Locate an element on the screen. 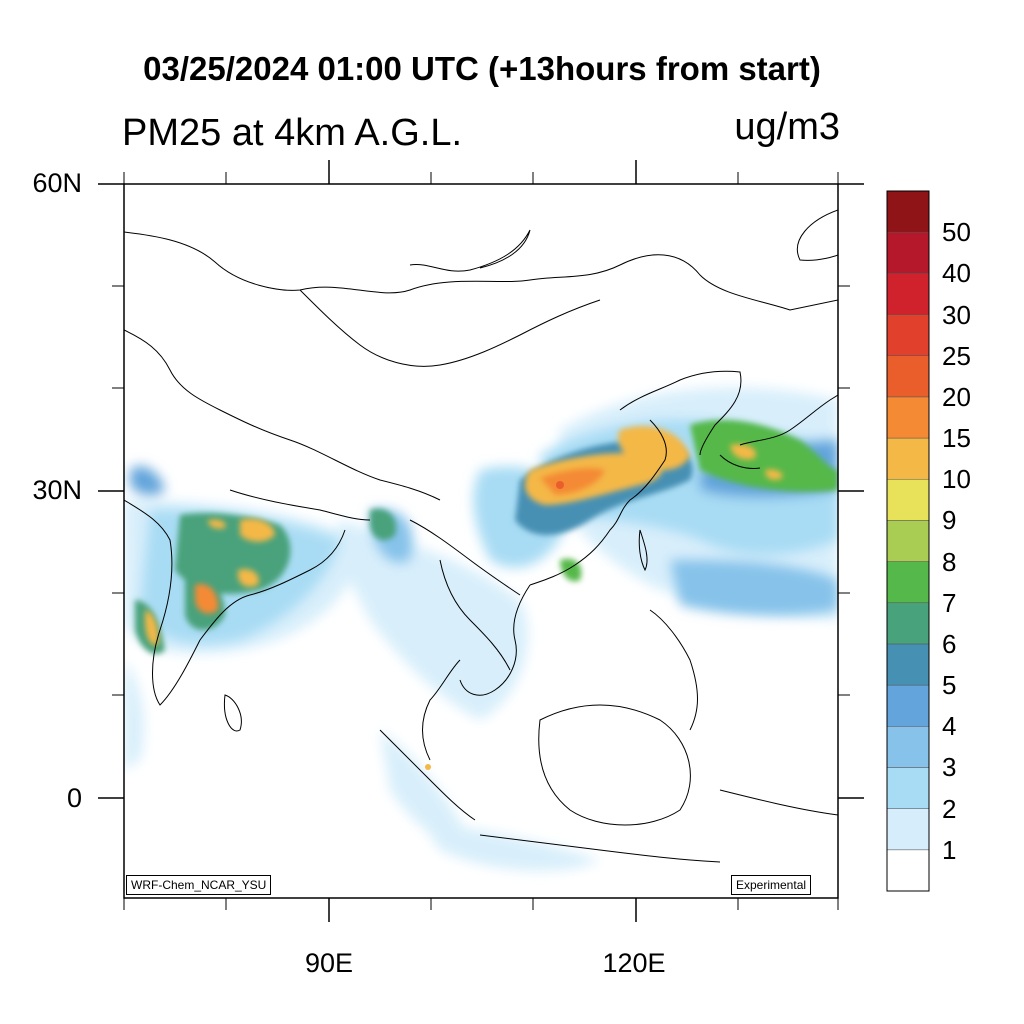  colorbar-label: 40 is located at coordinates (956, 273).